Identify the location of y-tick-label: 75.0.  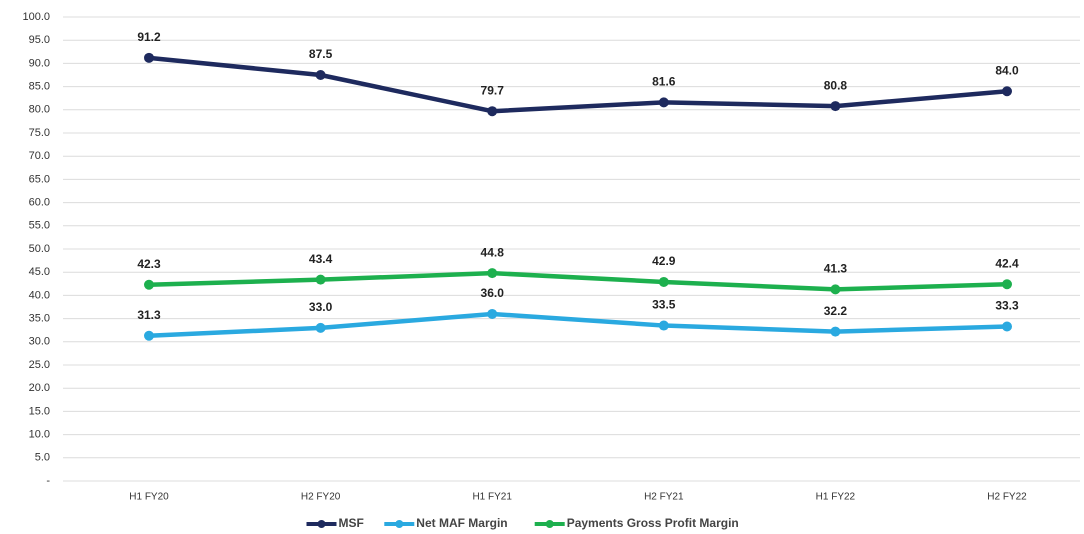
(39, 133).